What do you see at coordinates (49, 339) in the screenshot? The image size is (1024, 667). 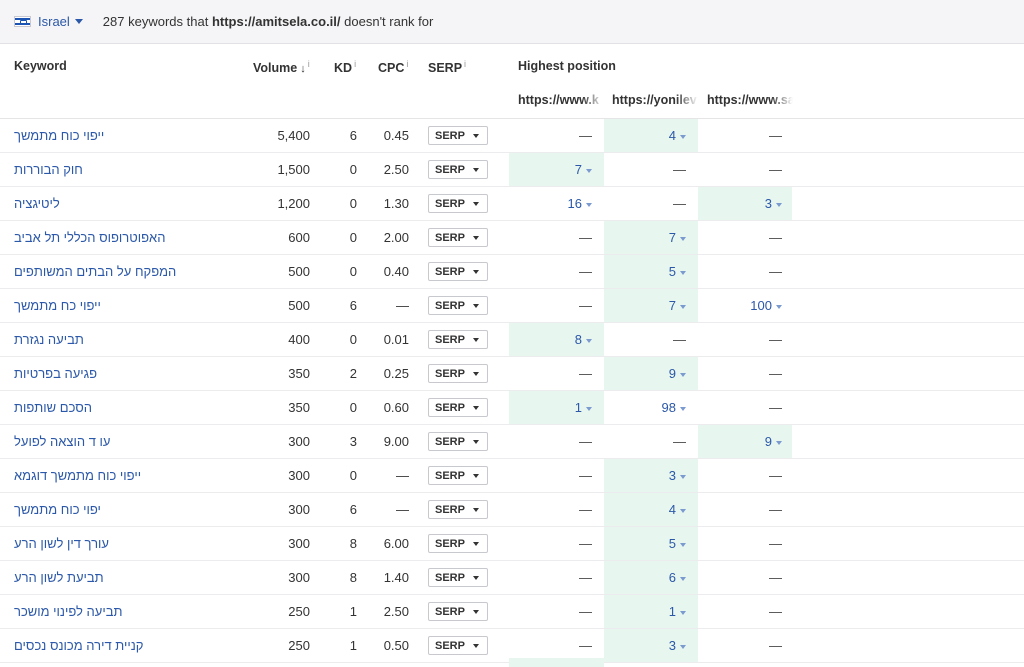 I see `keyword-link: תביעה נגזרת` at bounding box center [49, 339].